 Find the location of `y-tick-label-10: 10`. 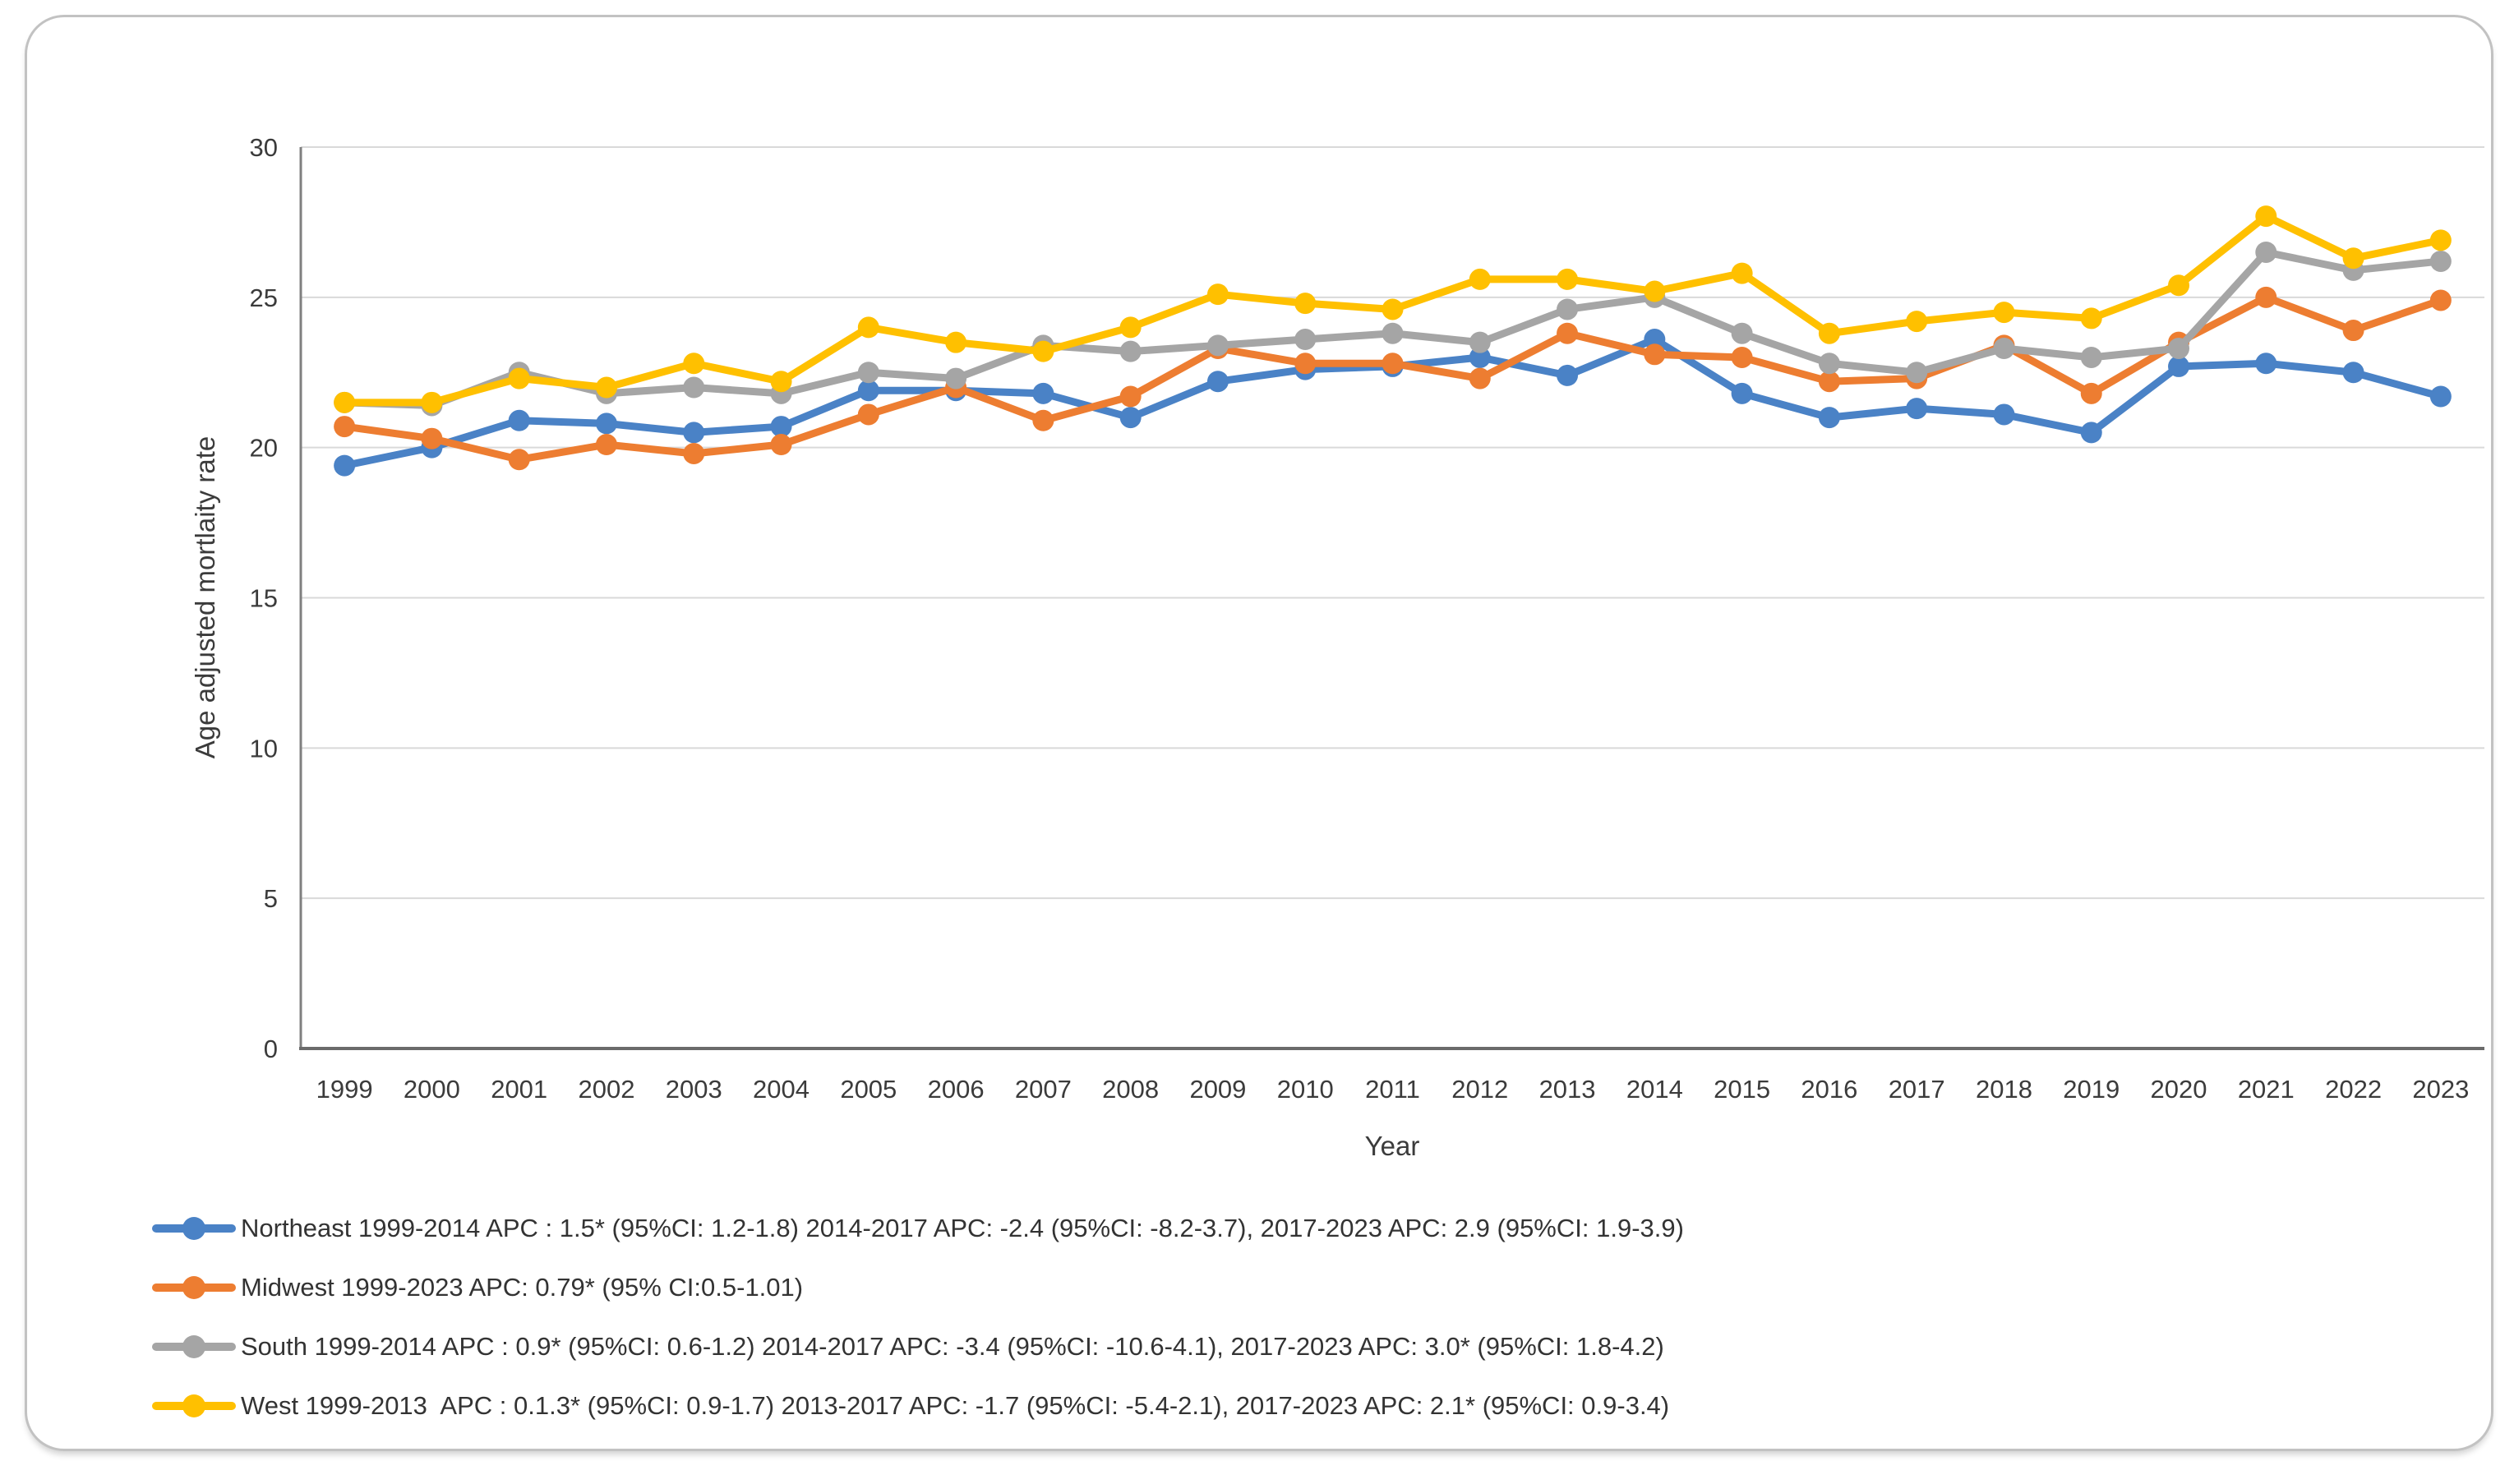

y-tick-label-10: 10 is located at coordinates (264, 748).